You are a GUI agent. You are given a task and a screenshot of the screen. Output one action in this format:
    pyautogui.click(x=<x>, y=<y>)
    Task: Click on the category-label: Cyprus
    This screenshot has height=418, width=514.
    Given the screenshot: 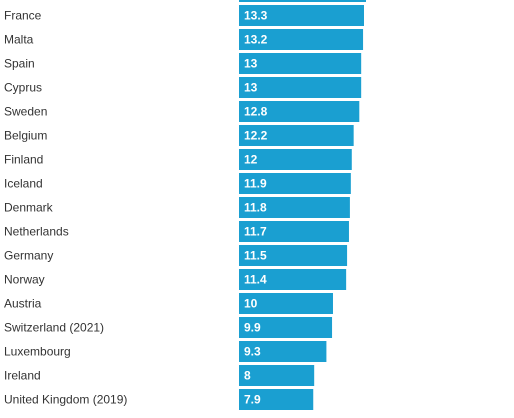 What is the action you would take?
    pyautogui.click(x=23, y=88)
    